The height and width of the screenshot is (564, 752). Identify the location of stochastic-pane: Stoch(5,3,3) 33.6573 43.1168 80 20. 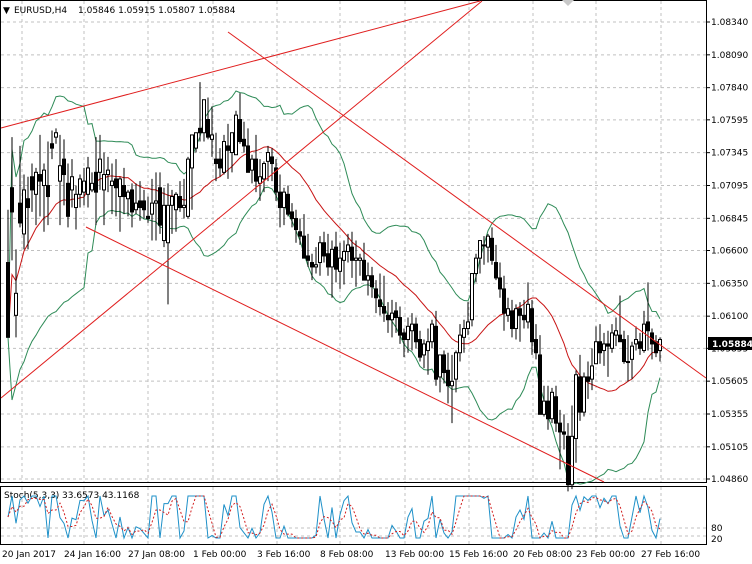
(361, 516).